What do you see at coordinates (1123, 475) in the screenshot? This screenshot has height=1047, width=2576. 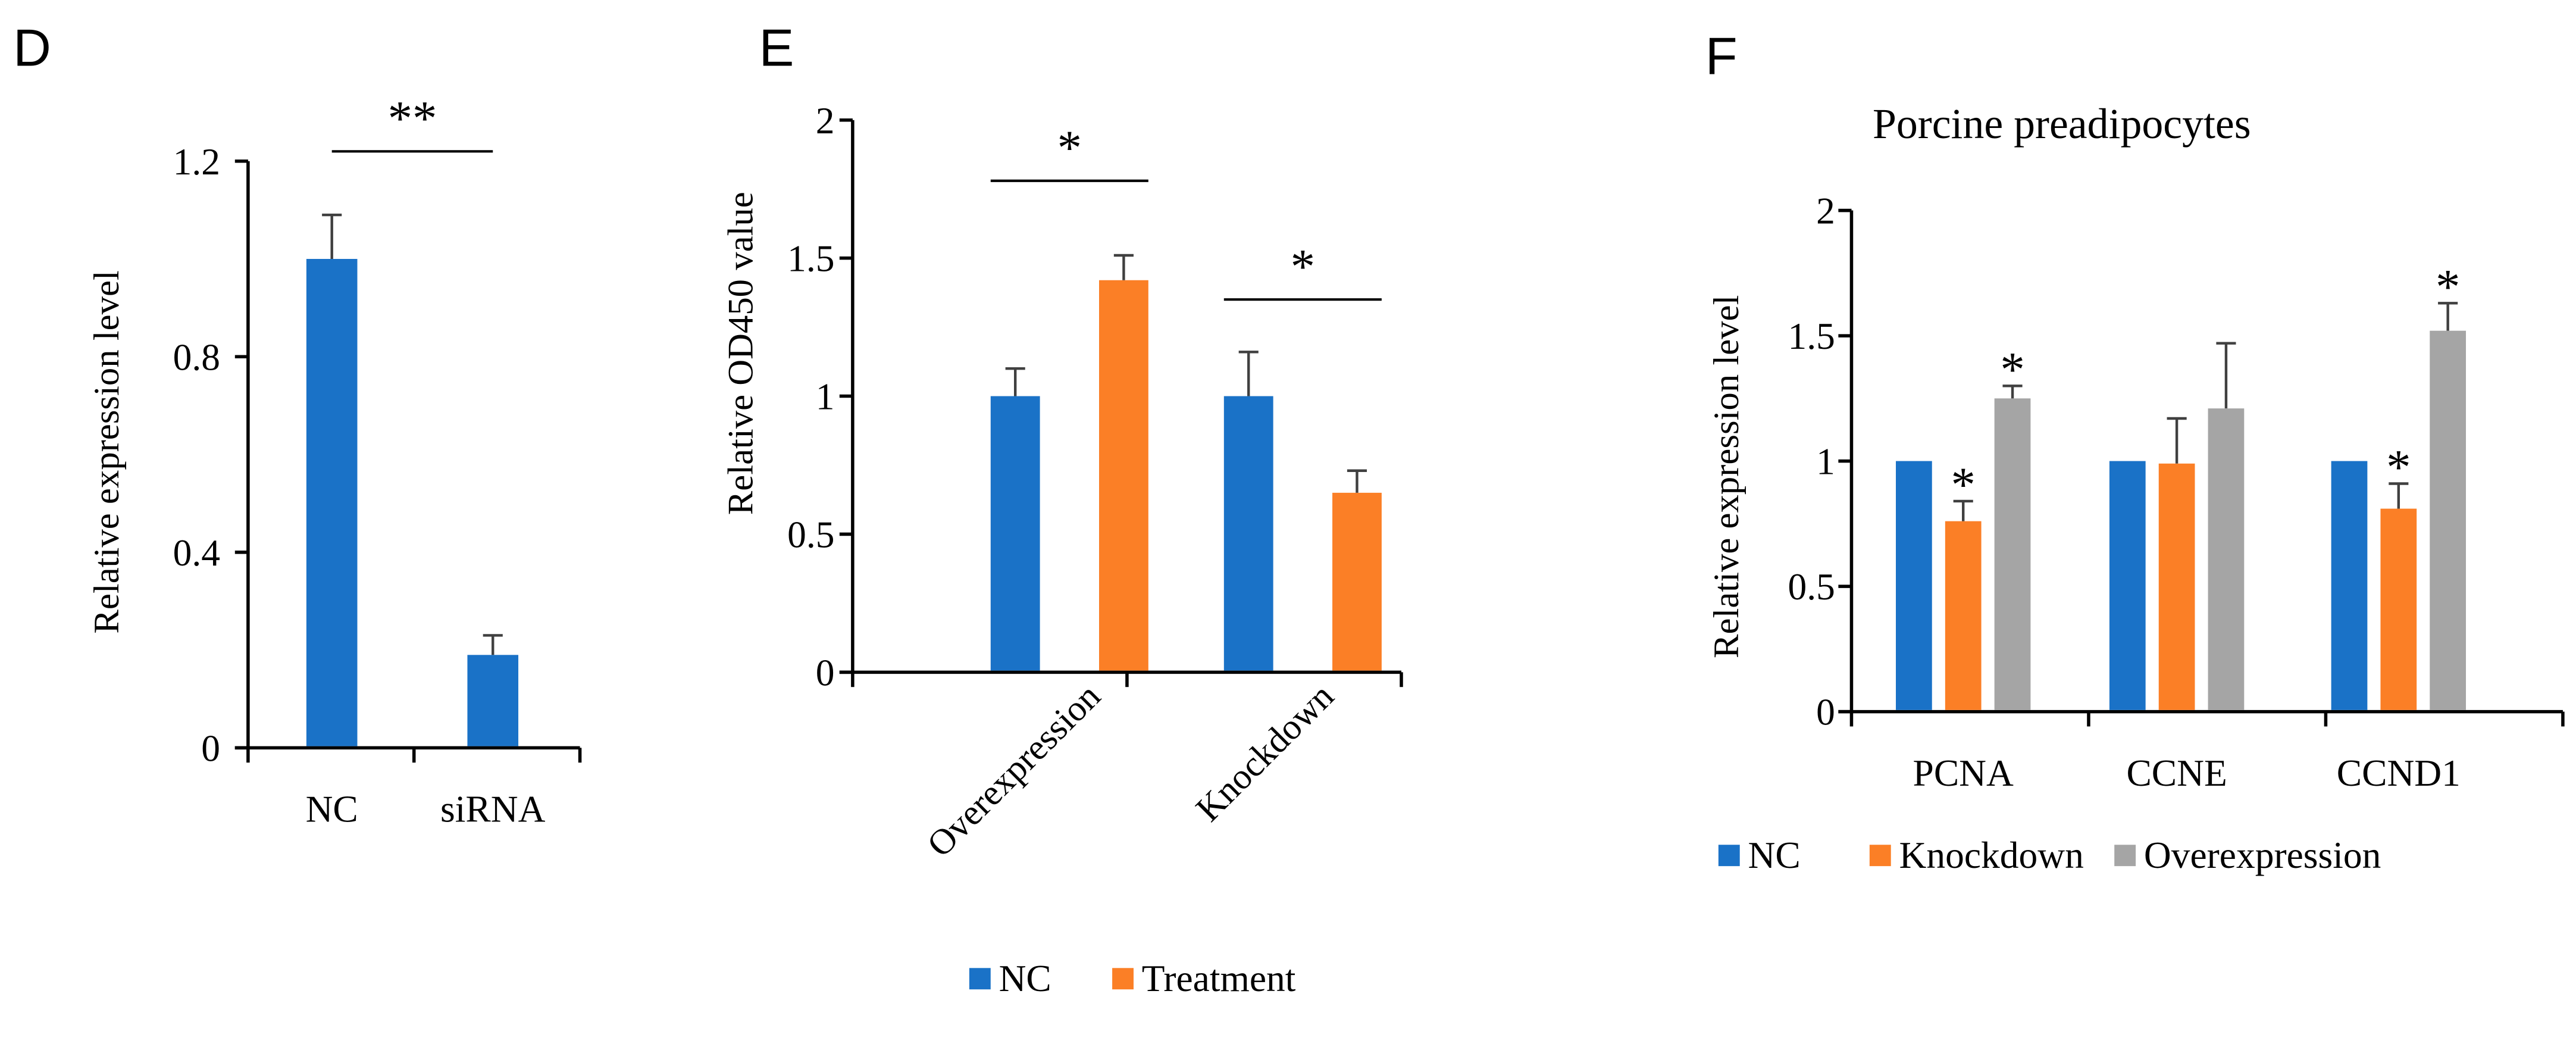 I see `bar-overexpression-treatment` at bounding box center [1123, 475].